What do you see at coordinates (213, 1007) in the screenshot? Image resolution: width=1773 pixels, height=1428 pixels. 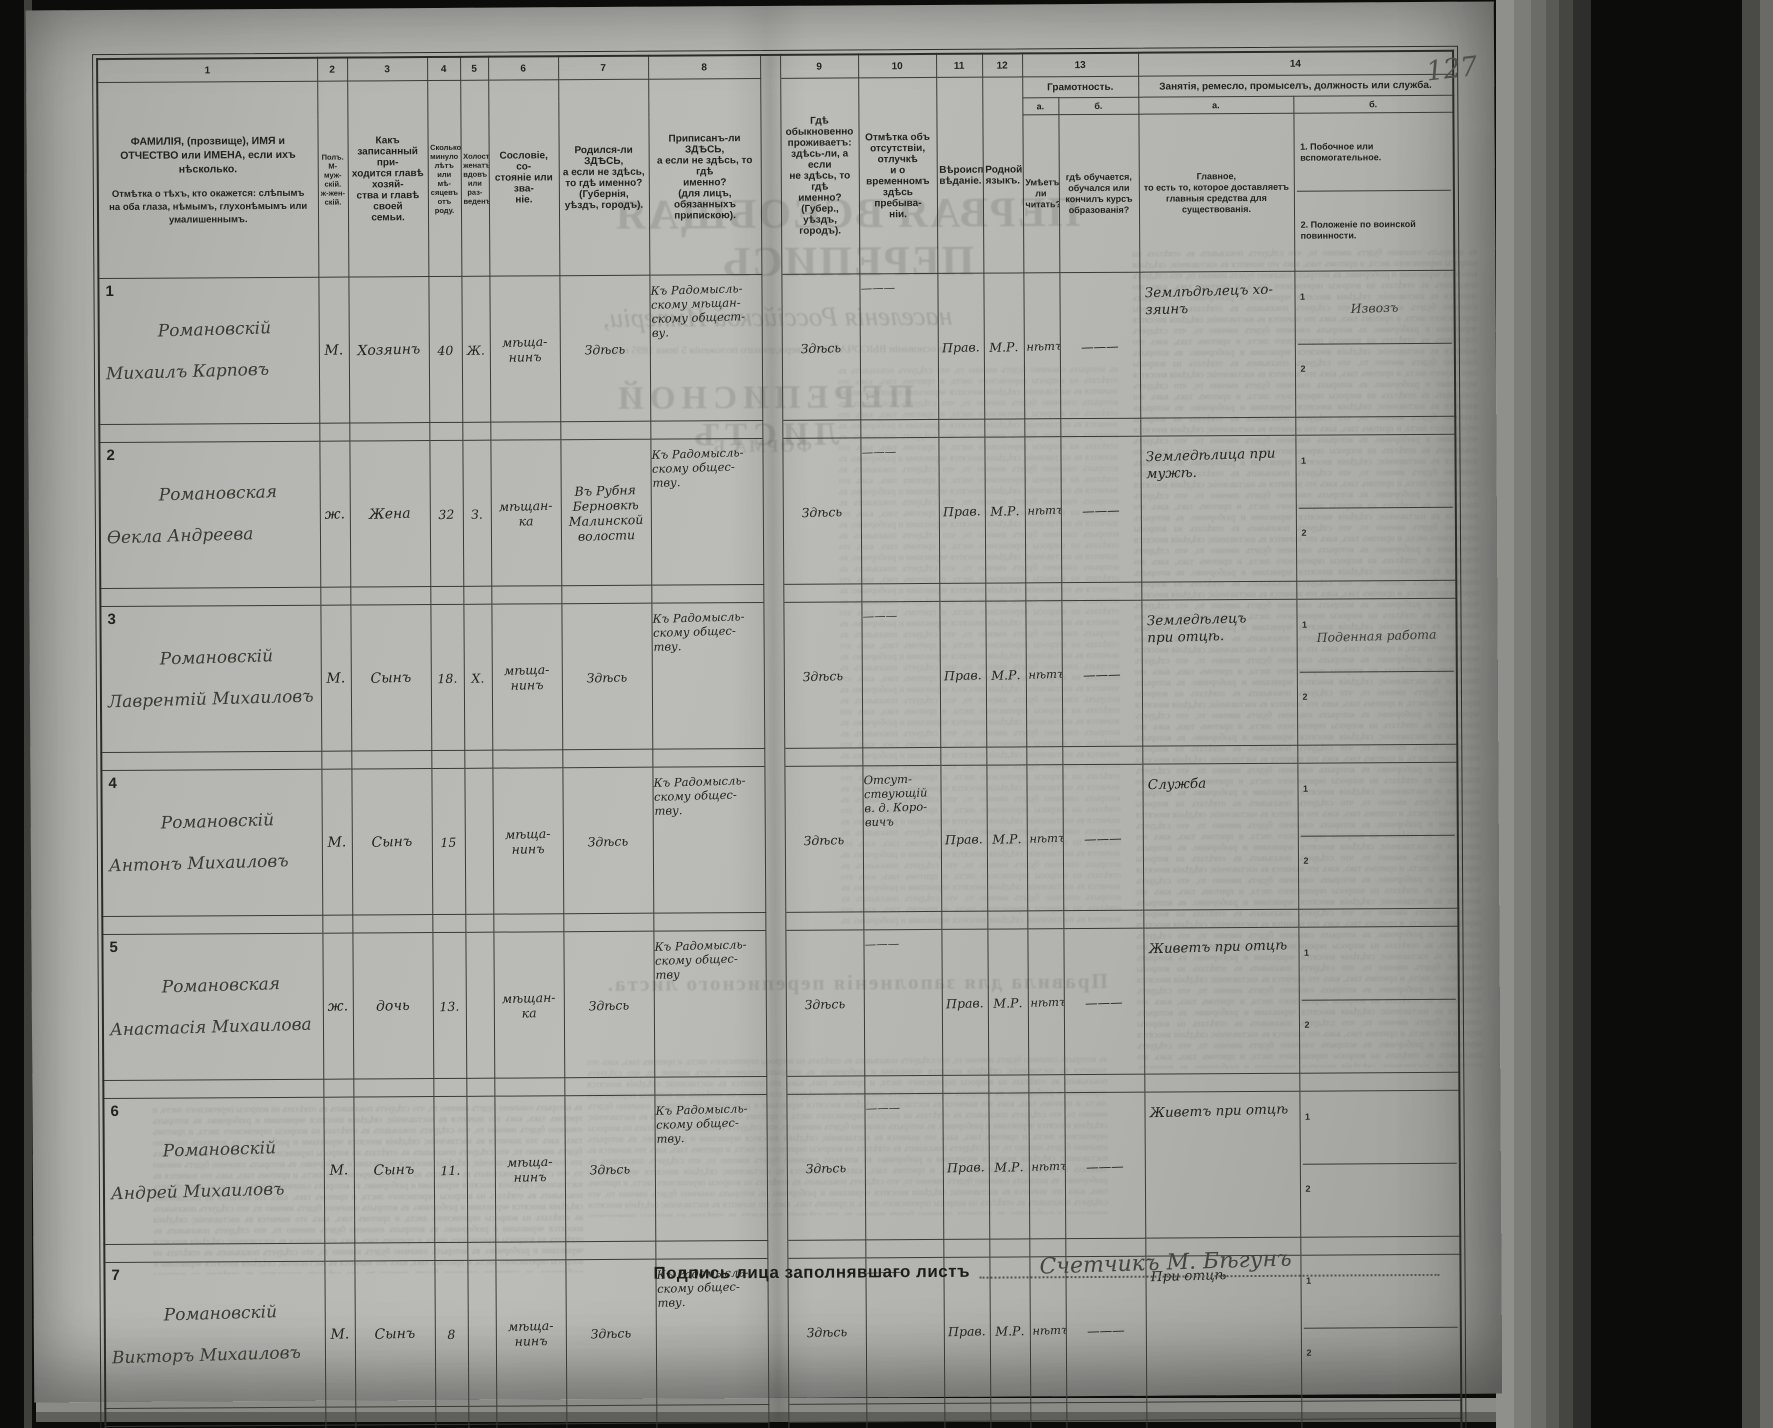 I see `cell-name: 5 Романовская Анастасія Михаилова` at bounding box center [213, 1007].